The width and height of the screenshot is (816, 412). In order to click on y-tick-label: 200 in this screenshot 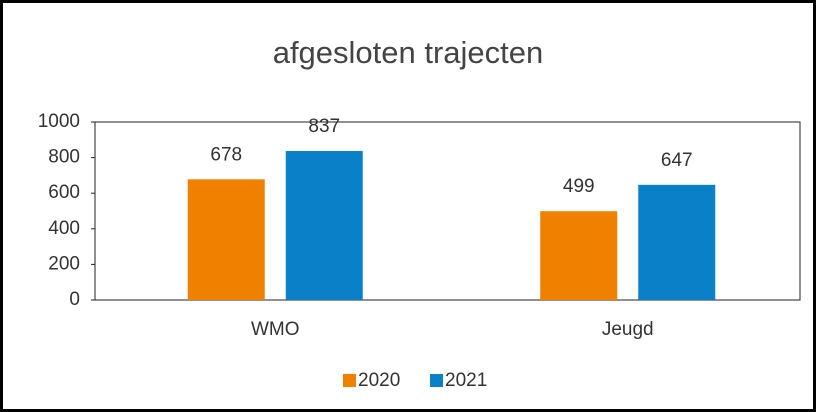, I will do `click(64, 263)`.